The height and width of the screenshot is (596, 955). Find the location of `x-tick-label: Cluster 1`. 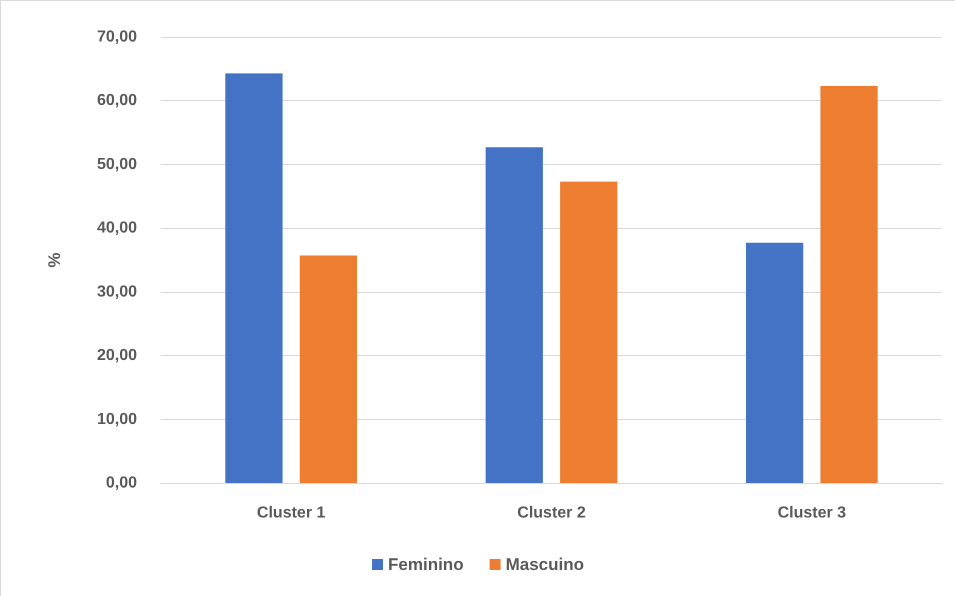

x-tick-label: Cluster 1 is located at coordinates (291, 513).